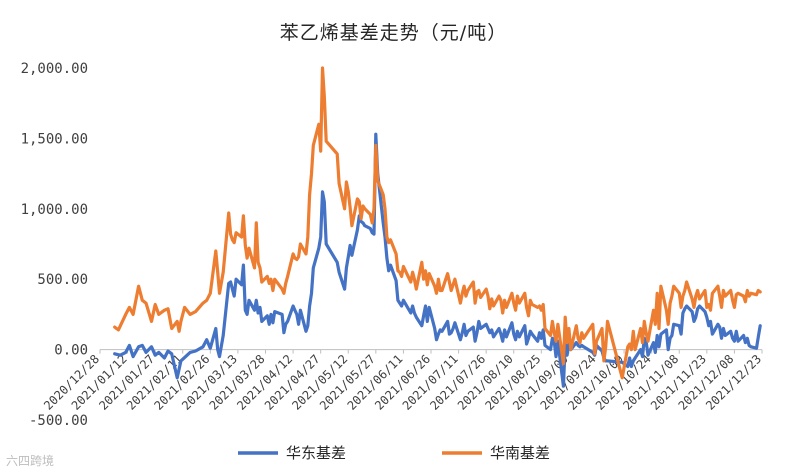 This screenshot has height=473, width=787. Describe the element at coordinates (520, 453) in the screenshot. I see `legend-label: 华南基差` at that location.